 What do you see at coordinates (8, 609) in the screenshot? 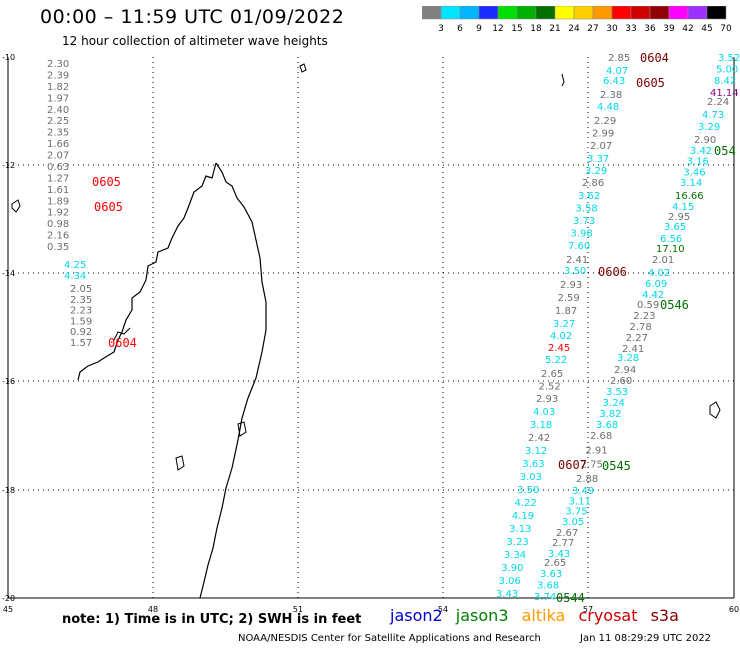
I see `x-tick-label: 45` at bounding box center [8, 609].